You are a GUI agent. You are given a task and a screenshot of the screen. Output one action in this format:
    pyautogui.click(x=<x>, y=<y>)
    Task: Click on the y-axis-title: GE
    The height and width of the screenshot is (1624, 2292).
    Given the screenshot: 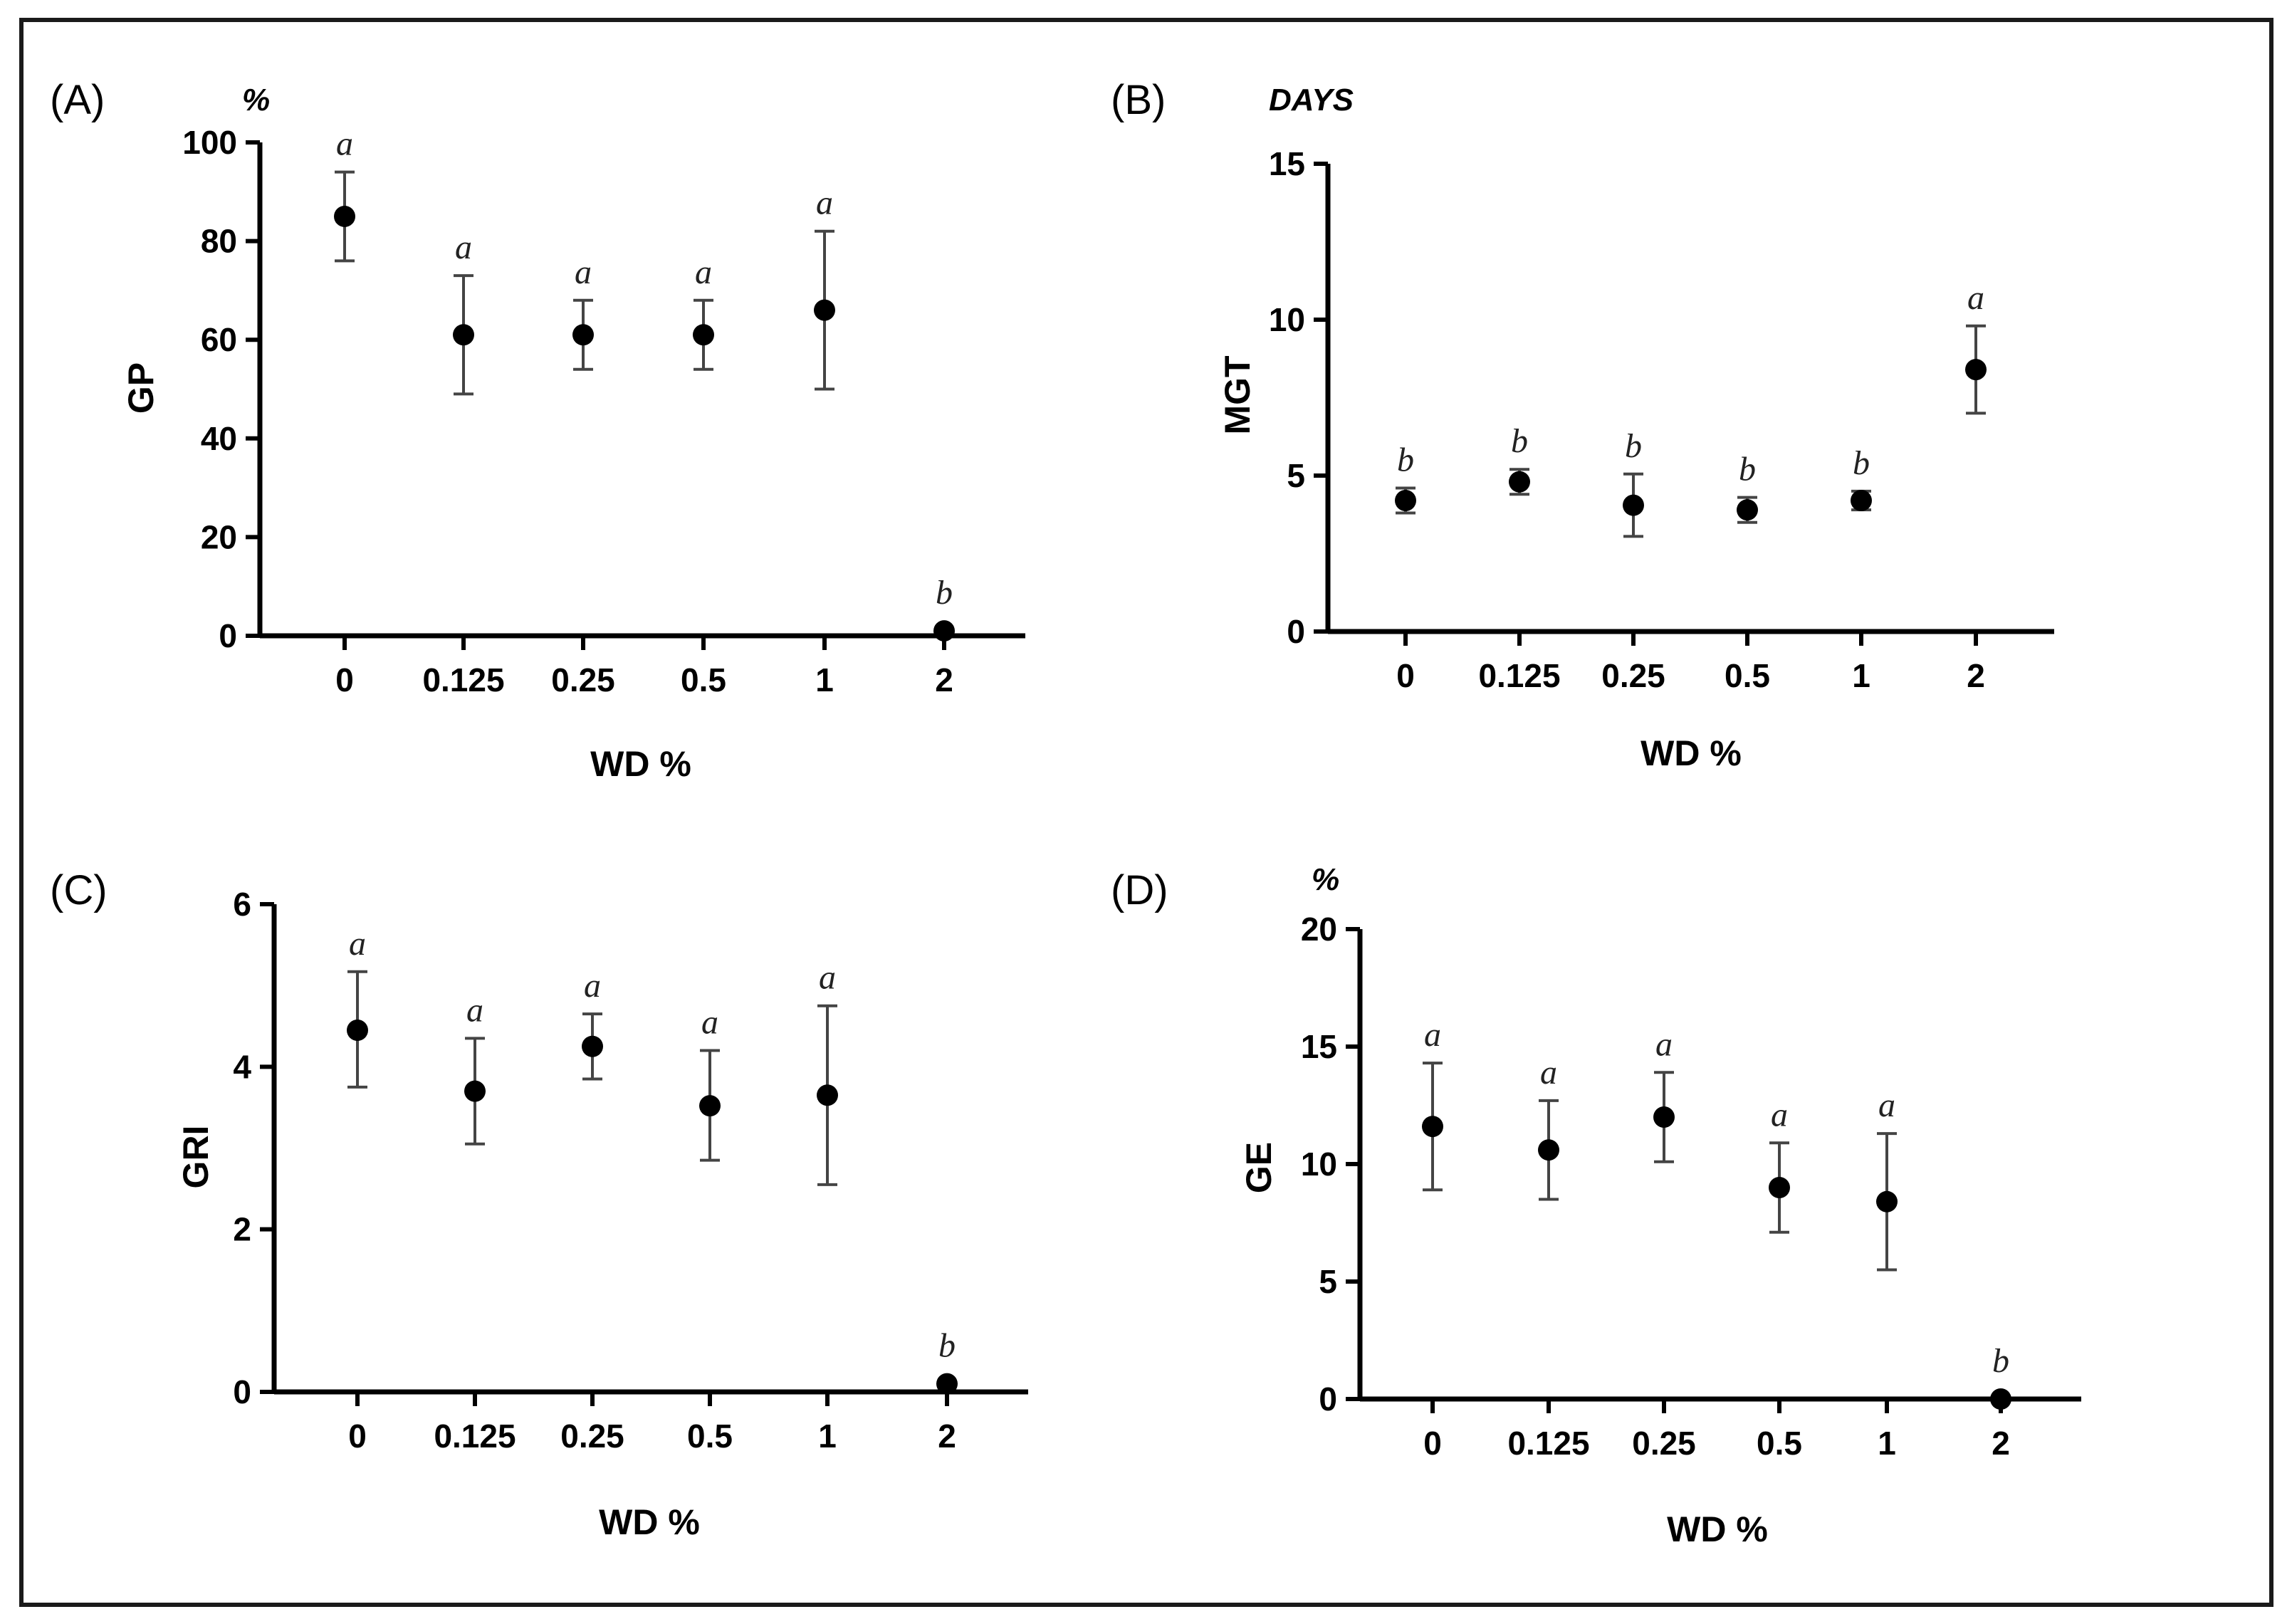 What is the action you would take?
    pyautogui.click(x=1259, y=1167)
    